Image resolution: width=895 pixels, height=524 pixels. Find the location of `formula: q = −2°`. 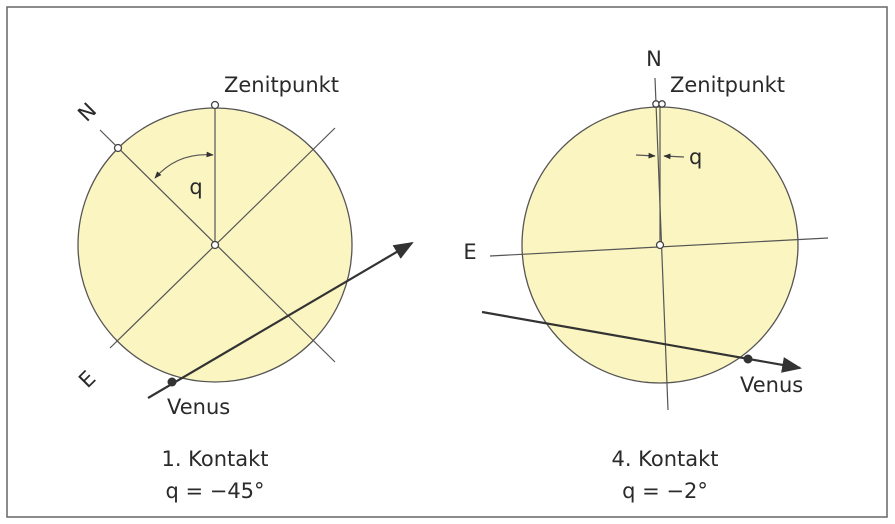

formula: q = −2° is located at coordinates (665, 491).